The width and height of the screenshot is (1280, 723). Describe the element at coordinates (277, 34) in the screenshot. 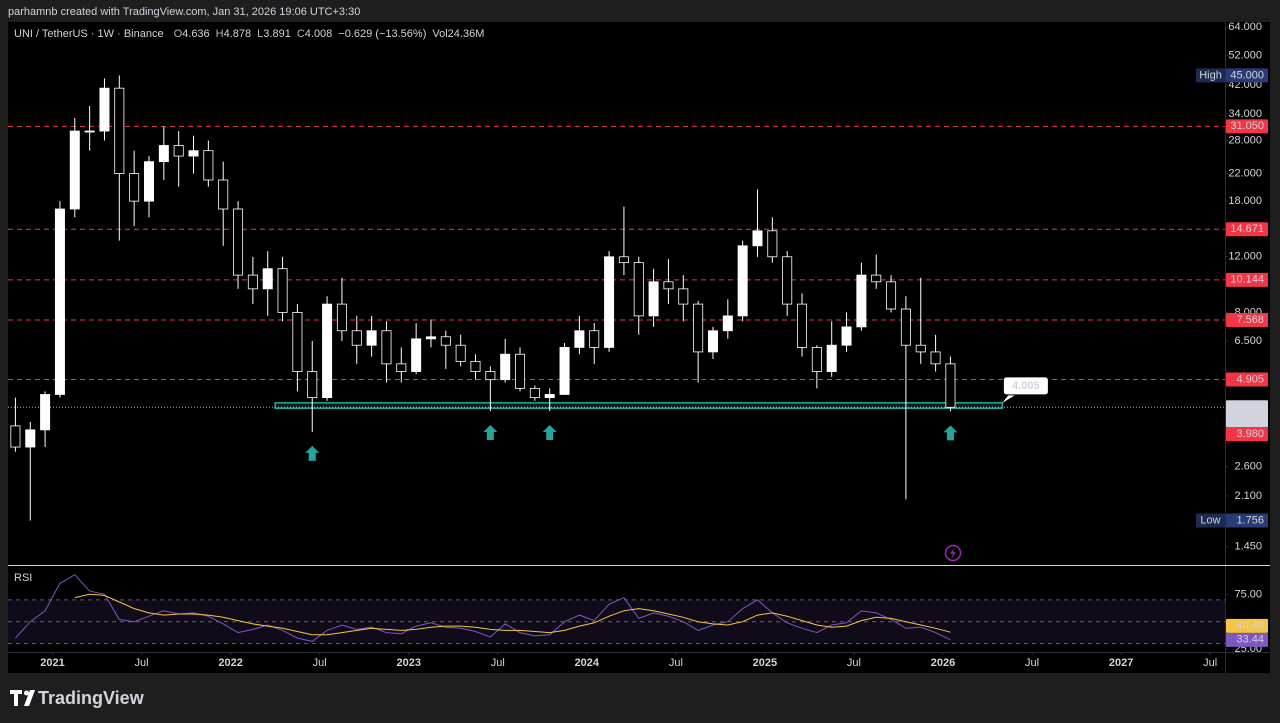

I see `ohlc-value: 3.891` at that location.